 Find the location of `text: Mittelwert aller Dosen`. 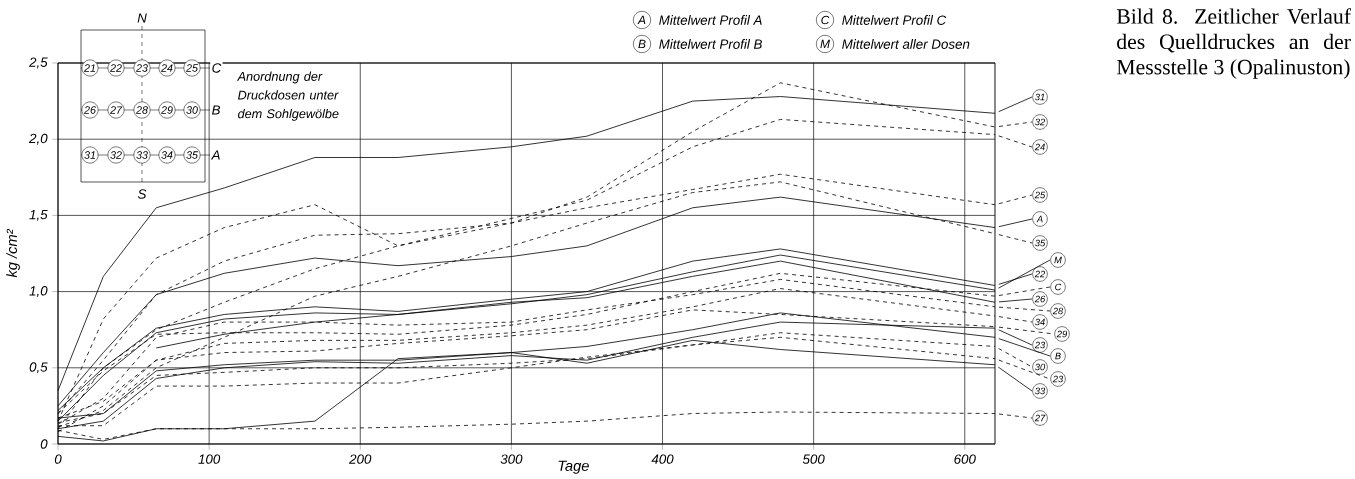

text: Mittelwert aller Dosen is located at coordinates (906, 44).